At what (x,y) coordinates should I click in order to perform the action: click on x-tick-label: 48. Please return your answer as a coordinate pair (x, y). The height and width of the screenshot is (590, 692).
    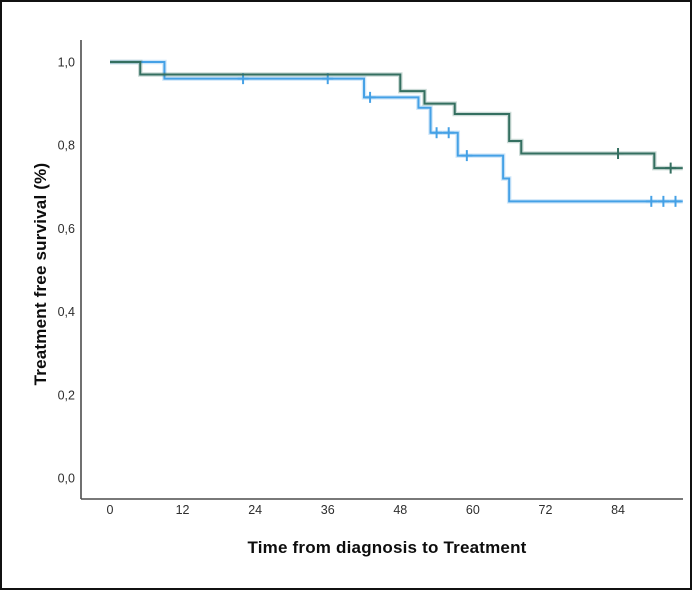
    Looking at the image, I should click on (400, 510).